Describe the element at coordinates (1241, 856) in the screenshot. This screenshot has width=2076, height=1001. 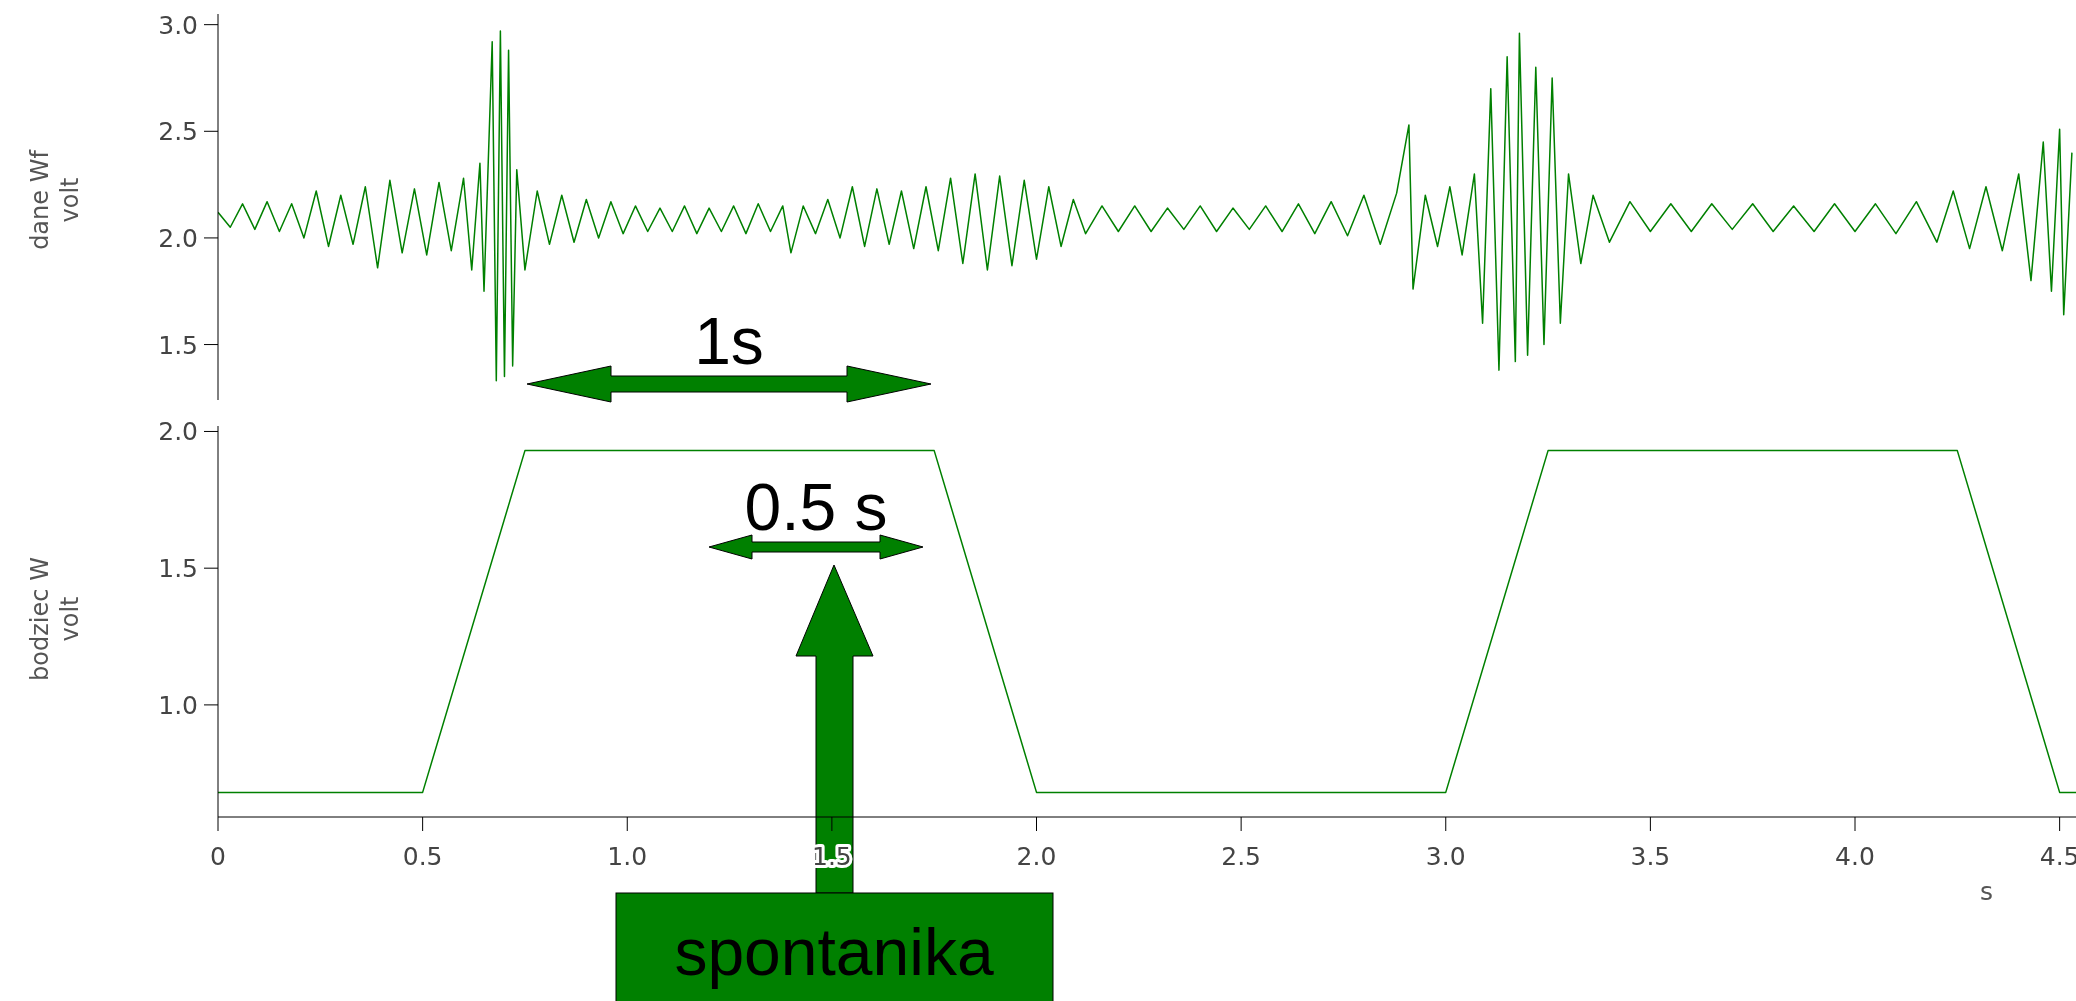
I see `x-tick-label: 2.5` at that location.